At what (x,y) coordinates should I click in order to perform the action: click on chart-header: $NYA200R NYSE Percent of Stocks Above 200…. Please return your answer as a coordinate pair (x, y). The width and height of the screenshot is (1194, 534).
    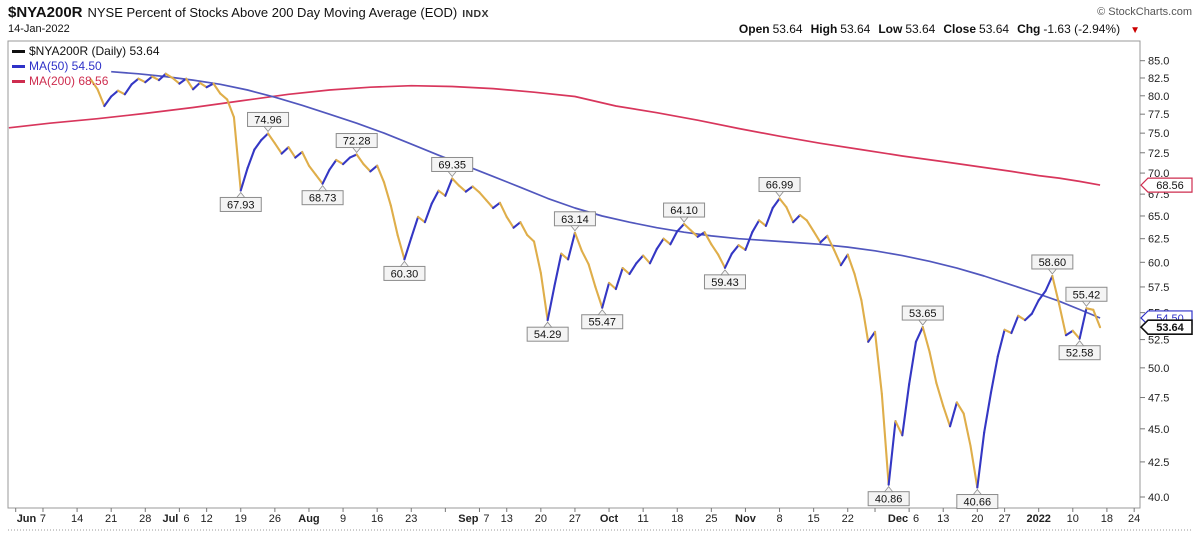
    Looking at the image, I should click on (600, 13).